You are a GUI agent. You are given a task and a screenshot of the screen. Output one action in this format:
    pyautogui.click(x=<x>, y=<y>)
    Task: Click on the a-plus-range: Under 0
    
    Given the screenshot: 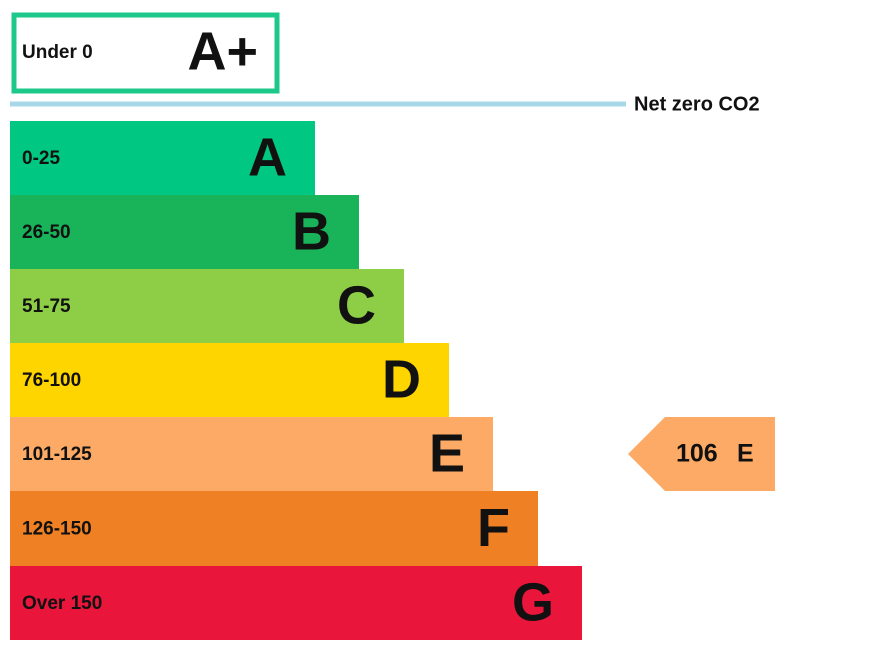 What is the action you would take?
    pyautogui.click(x=57, y=52)
    